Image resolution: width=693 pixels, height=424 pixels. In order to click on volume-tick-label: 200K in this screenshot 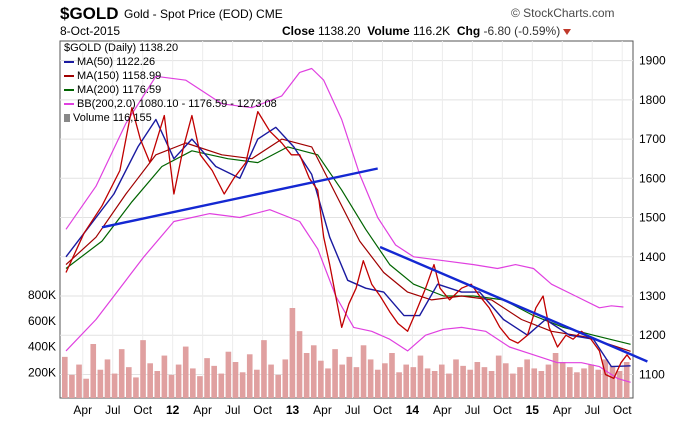, I will do `click(42, 372)`.